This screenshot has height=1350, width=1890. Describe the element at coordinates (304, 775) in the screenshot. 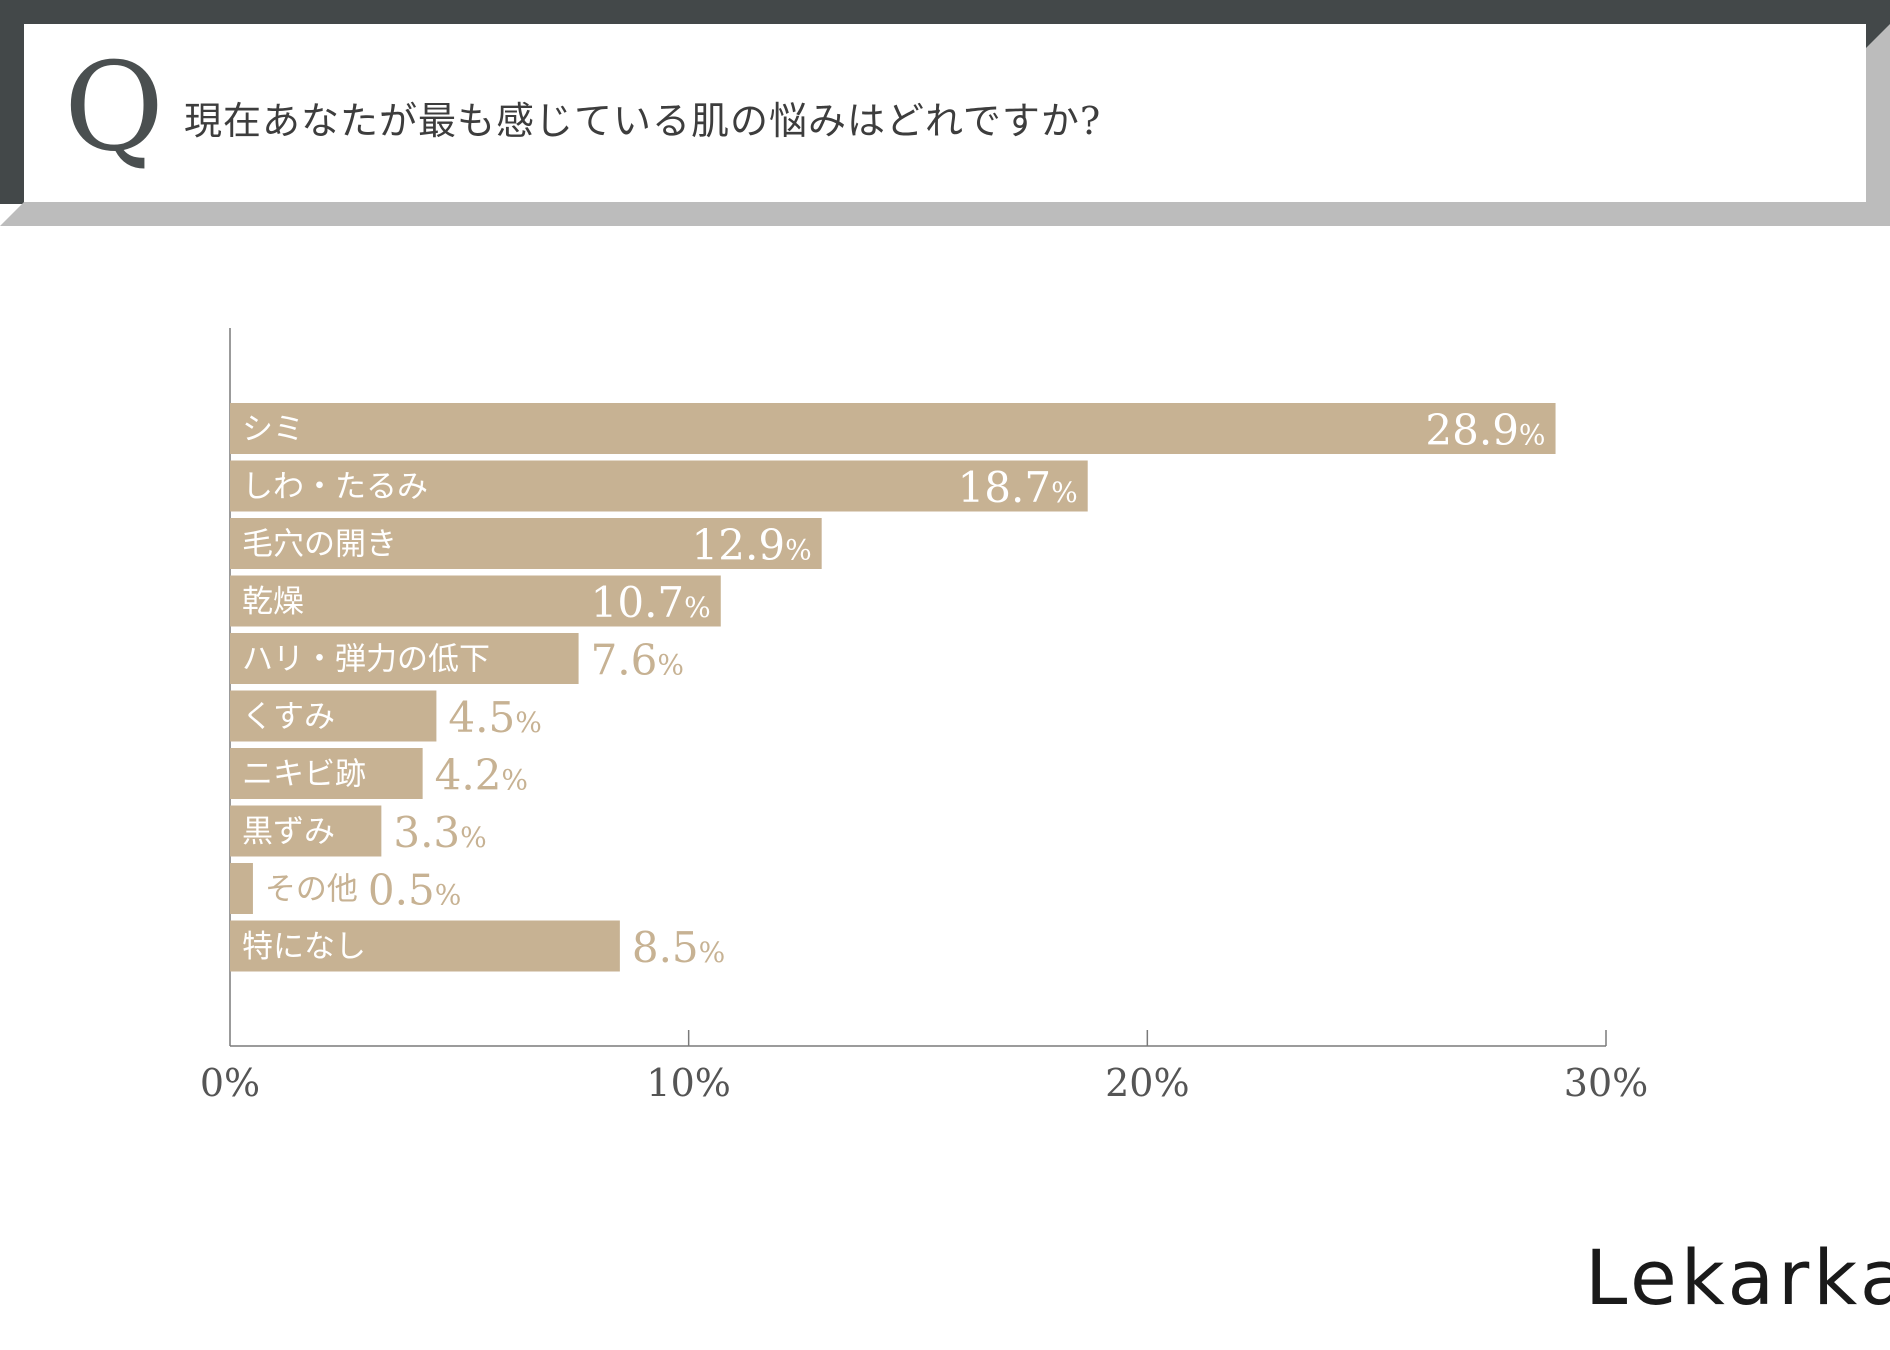

I see `bar-category-label: ニキビ跡` at that location.